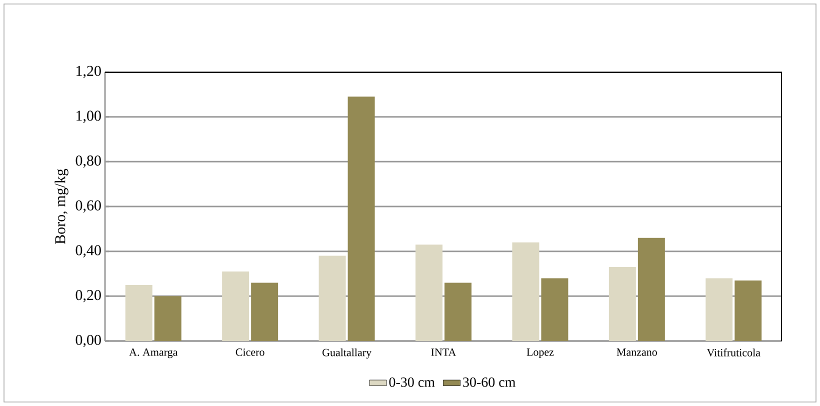 This screenshot has height=406, width=820. Describe the element at coordinates (443, 352) in the screenshot. I see `x-tick-label: INTA` at that location.